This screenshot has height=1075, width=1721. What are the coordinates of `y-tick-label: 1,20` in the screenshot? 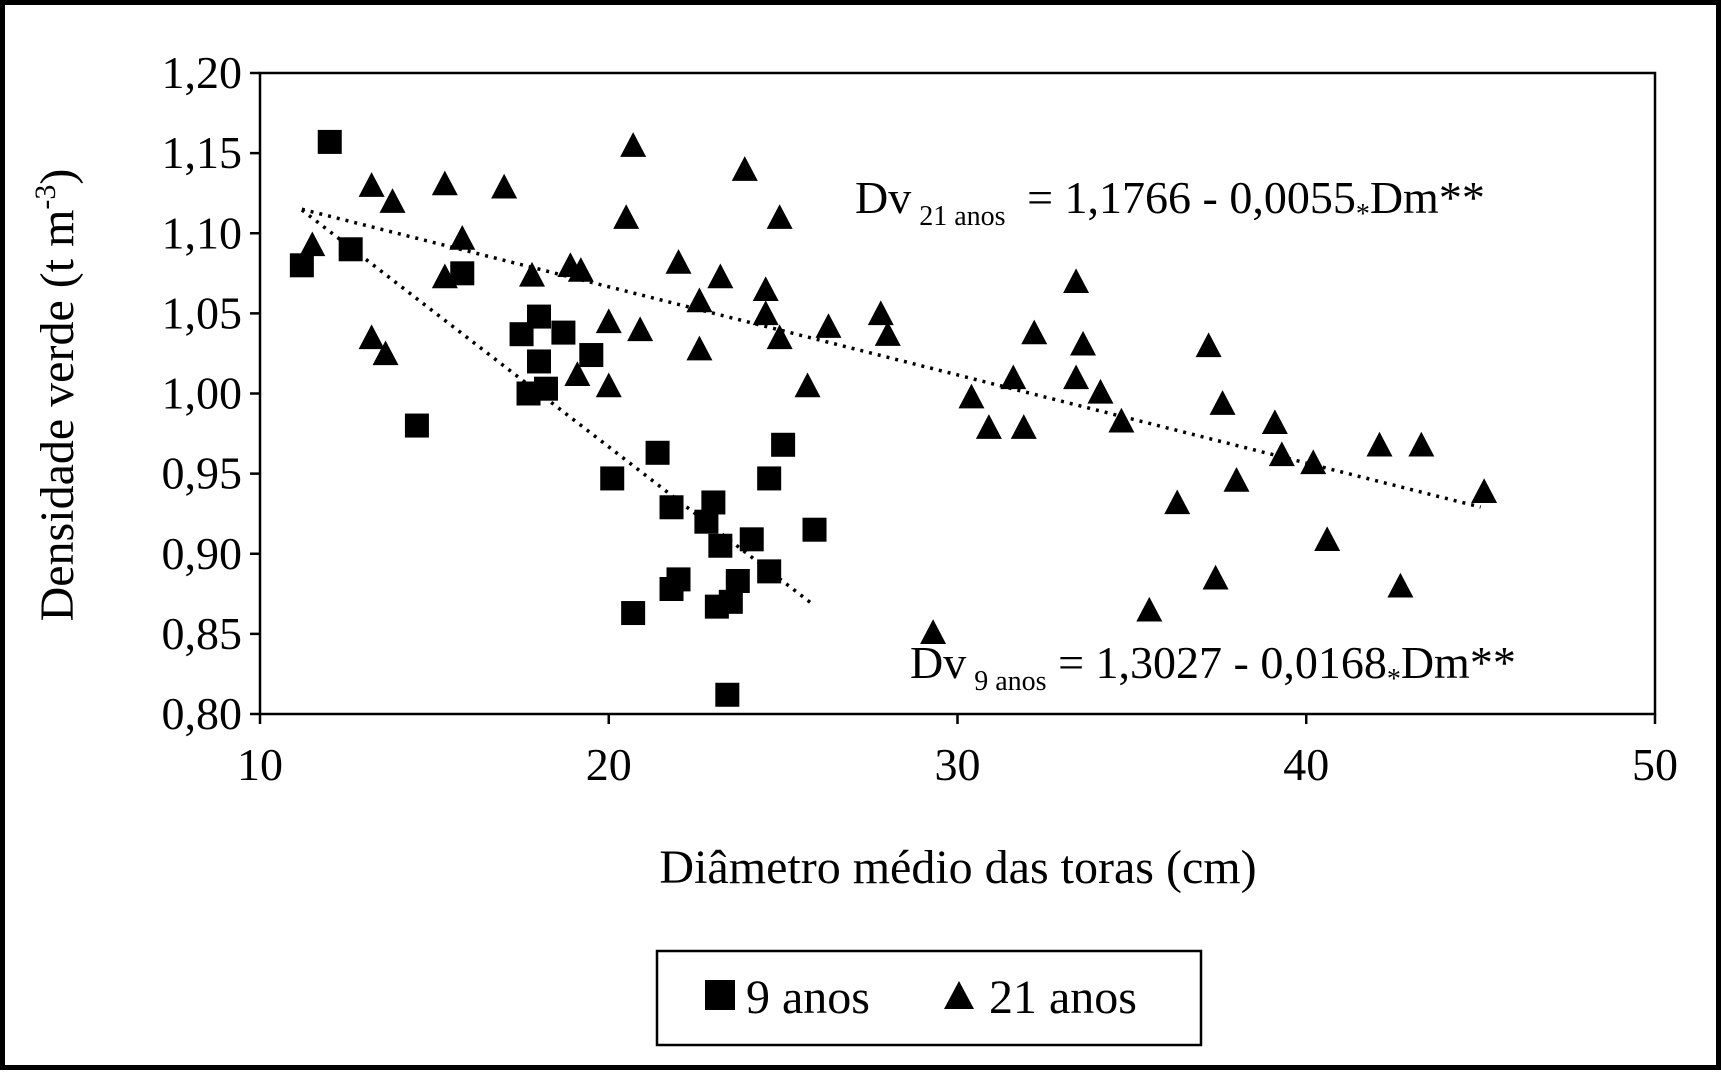 It's located at (202, 72).